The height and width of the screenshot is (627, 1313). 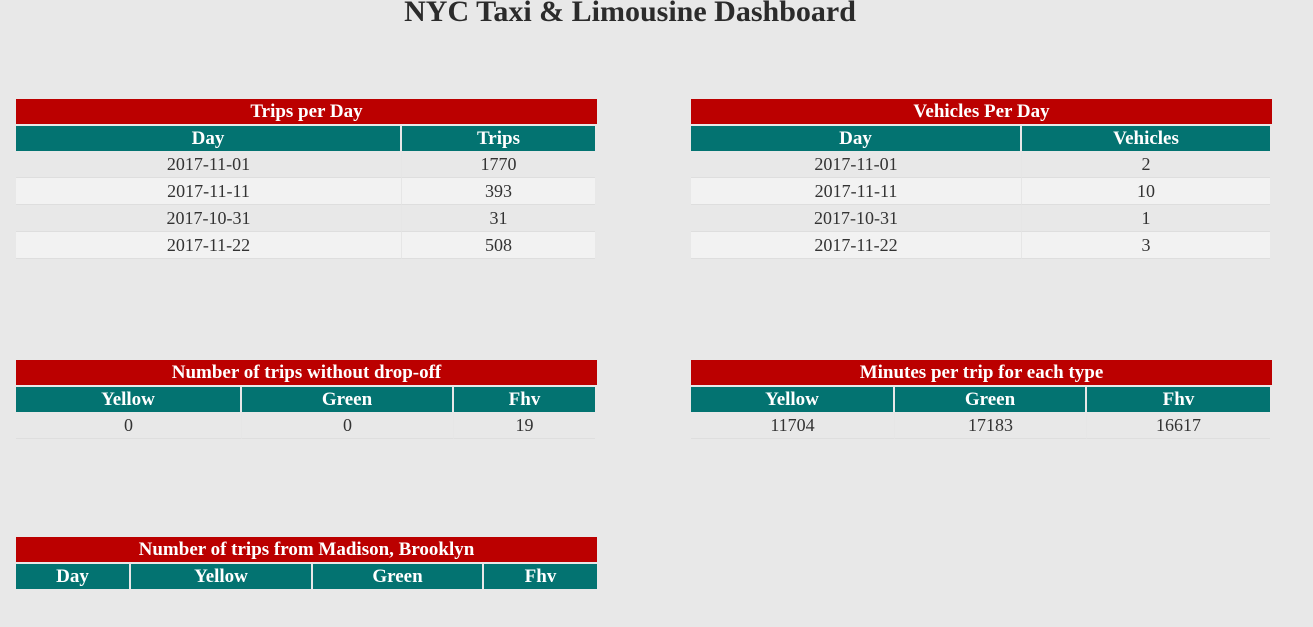 What do you see at coordinates (1146, 218) in the screenshot?
I see `cell-vehicles: 1` at bounding box center [1146, 218].